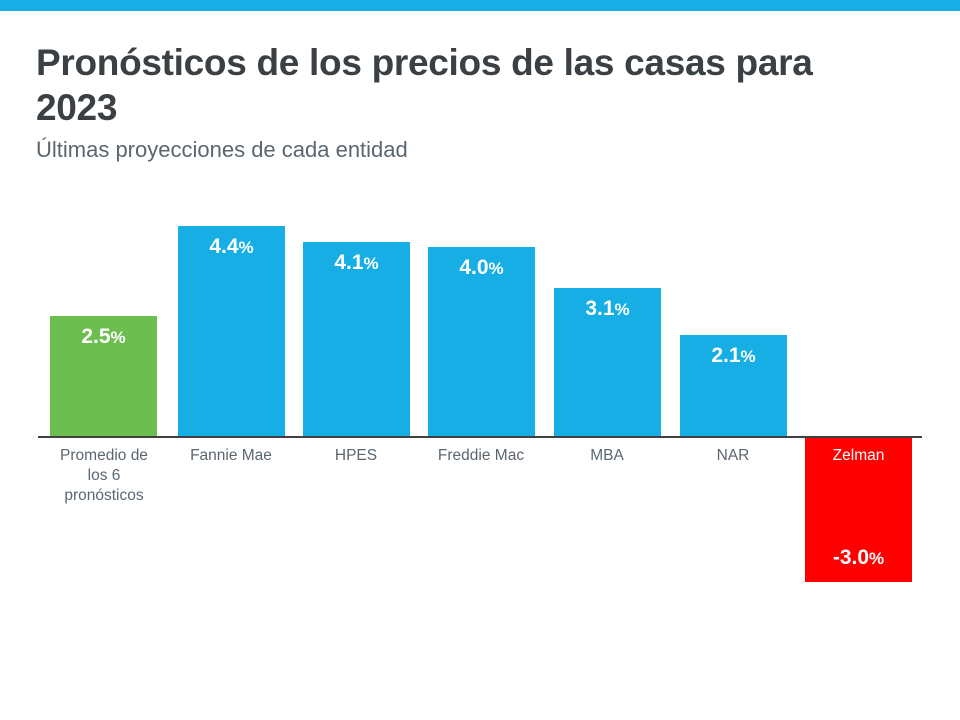 This screenshot has height=720, width=960. Describe the element at coordinates (607, 362) in the screenshot. I see `bar-mba: 3.1%` at that location.